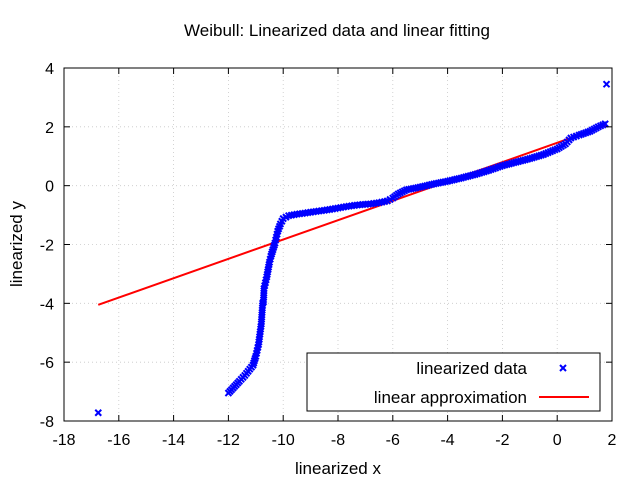 The width and height of the screenshot is (640, 480). I want to click on x-tick-label: 2, so click(612, 440).